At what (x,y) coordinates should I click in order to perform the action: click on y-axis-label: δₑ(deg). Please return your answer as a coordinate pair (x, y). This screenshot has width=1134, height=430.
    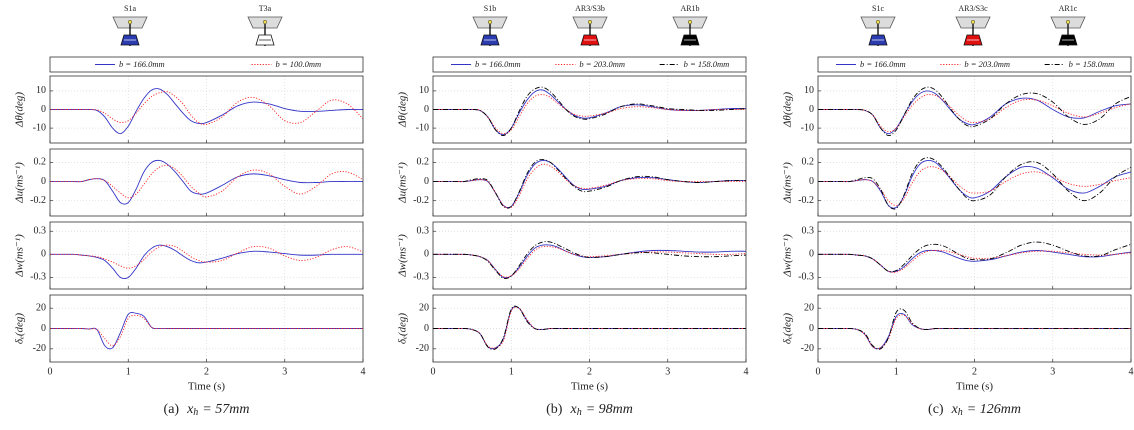
    Looking at the image, I should click on (20, 329).